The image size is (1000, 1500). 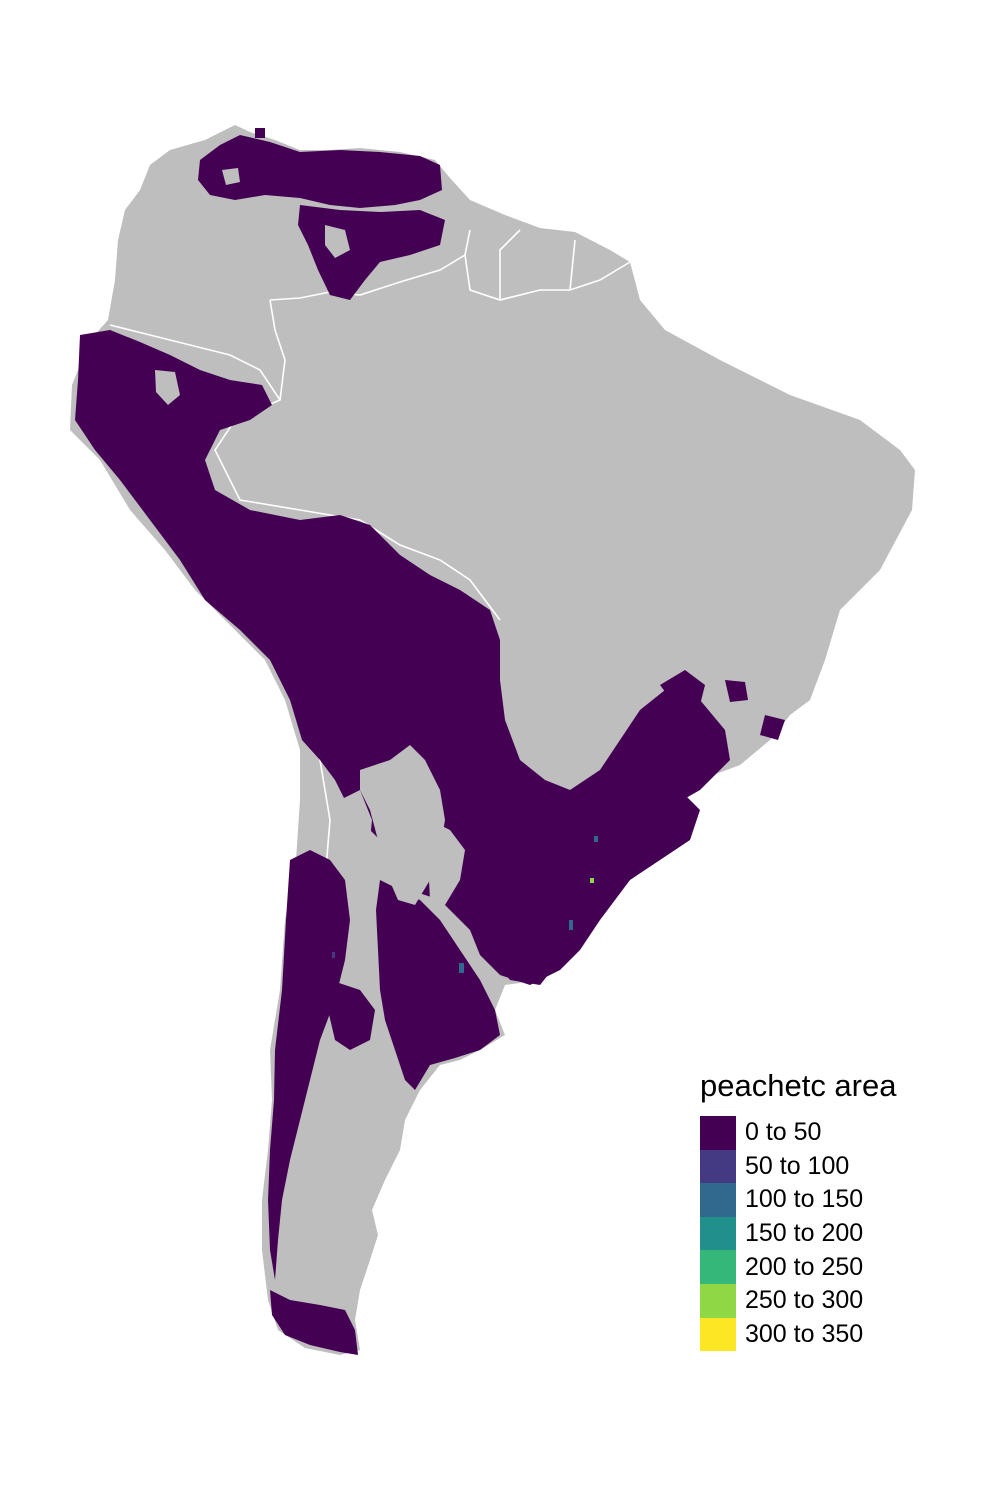 What do you see at coordinates (804, 1300) in the screenshot?
I see `legend-label: 250 to 300` at bounding box center [804, 1300].